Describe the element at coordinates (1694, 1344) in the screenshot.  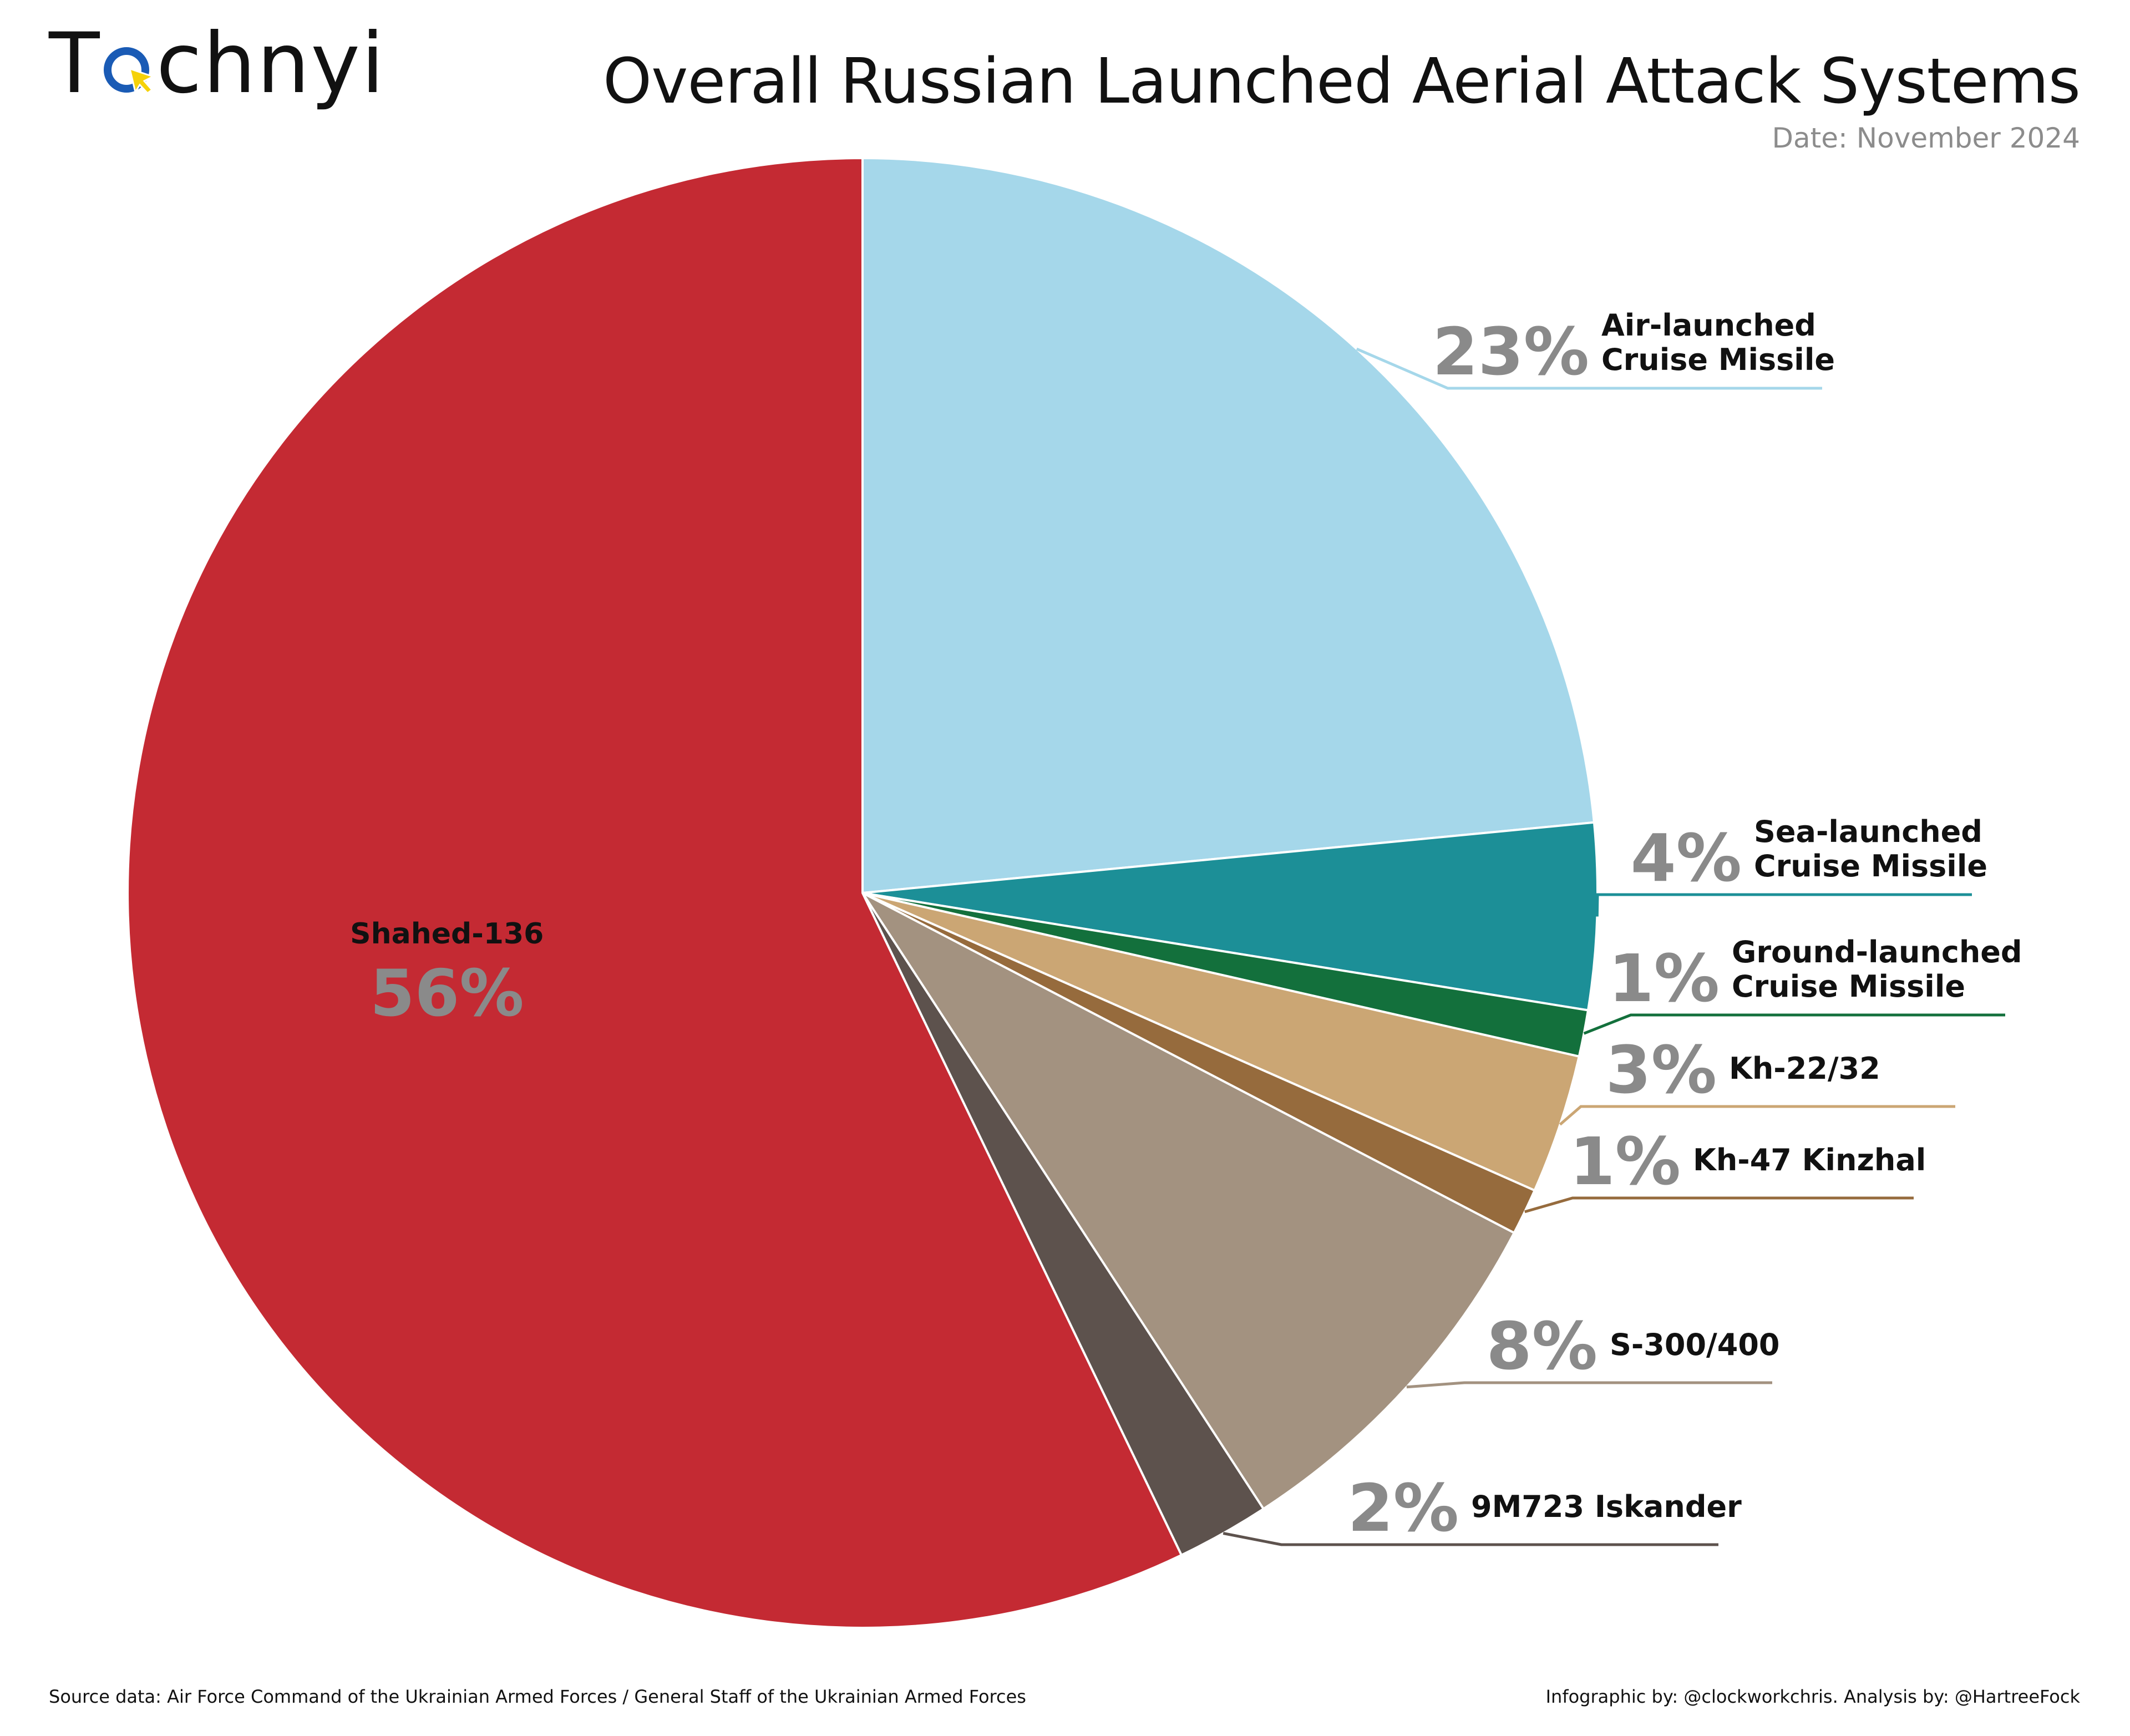
I see `slice-label: S-300/400` at that location.